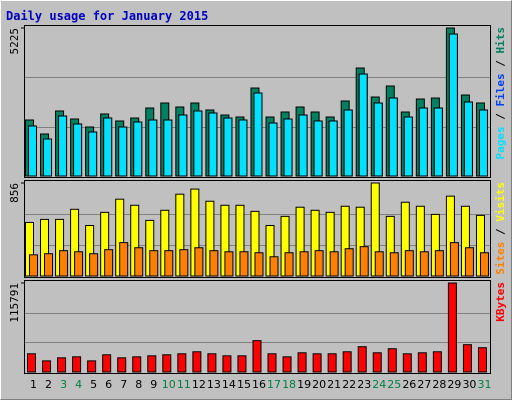 The image size is (512, 400). I want to click on x-tick-label: 12, so click(199, 384).